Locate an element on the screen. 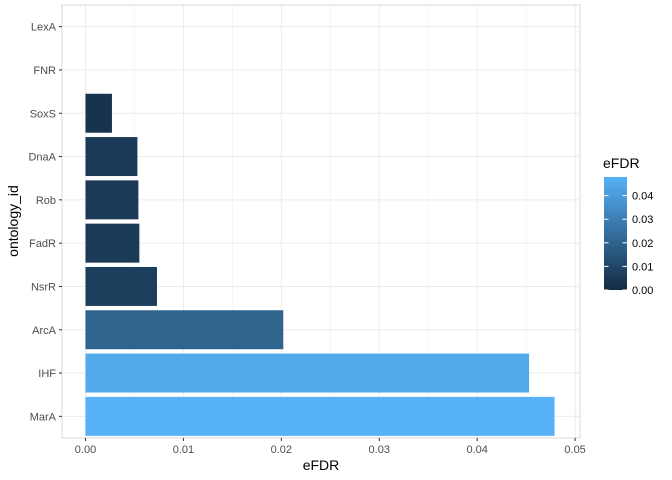 This screenshot has width=672, height=480. bar-mara is located at coordinates (320, 416).